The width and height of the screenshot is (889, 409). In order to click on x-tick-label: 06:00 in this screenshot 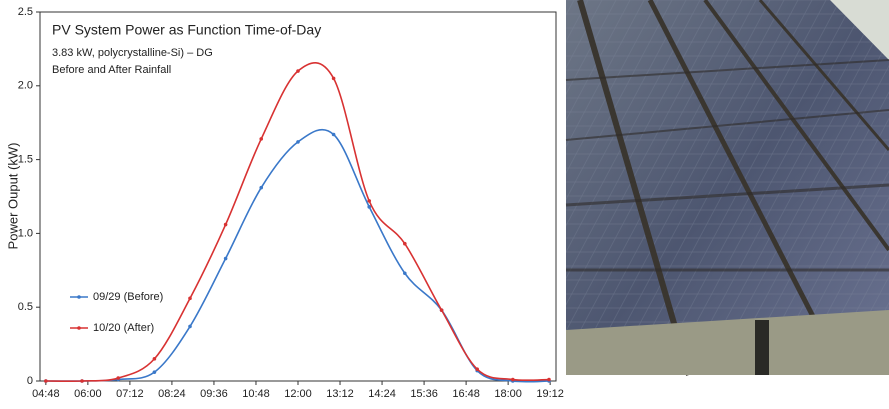, I will do `click(88, 394)`.